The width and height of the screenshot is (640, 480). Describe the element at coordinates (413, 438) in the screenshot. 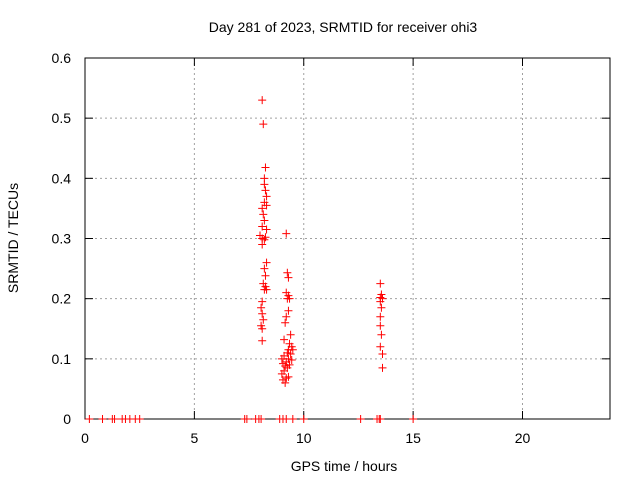

I see `x-tick-label: 15` at that location.